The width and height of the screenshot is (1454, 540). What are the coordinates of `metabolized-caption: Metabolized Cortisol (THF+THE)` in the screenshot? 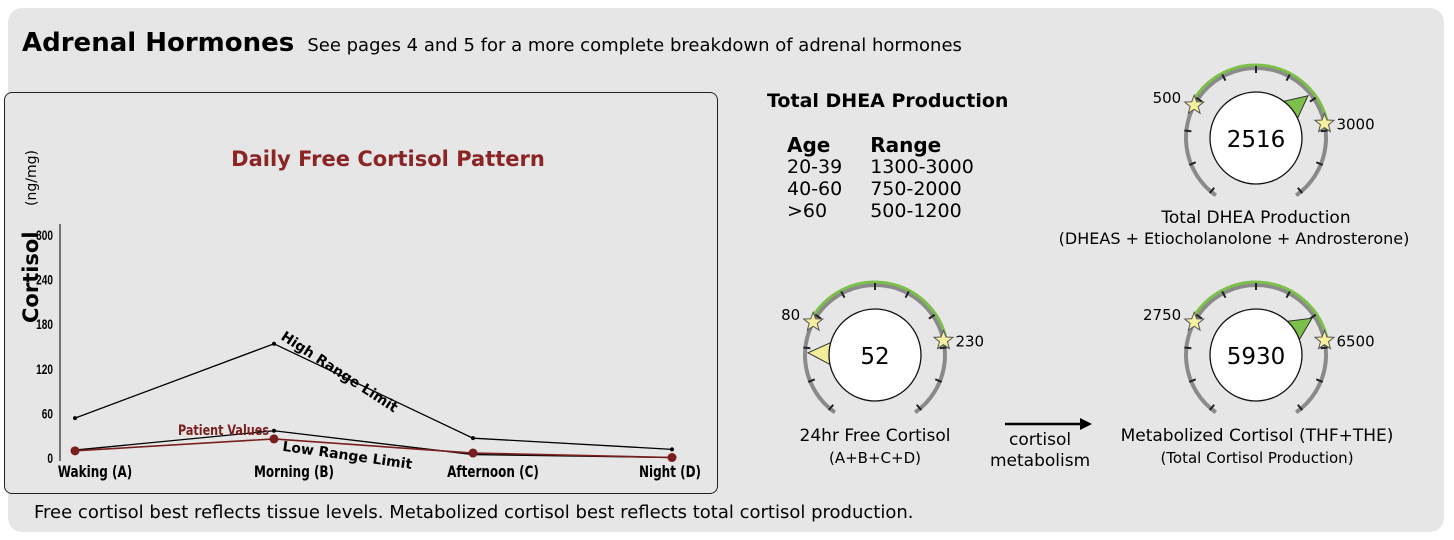 It's located at (1257, 436).